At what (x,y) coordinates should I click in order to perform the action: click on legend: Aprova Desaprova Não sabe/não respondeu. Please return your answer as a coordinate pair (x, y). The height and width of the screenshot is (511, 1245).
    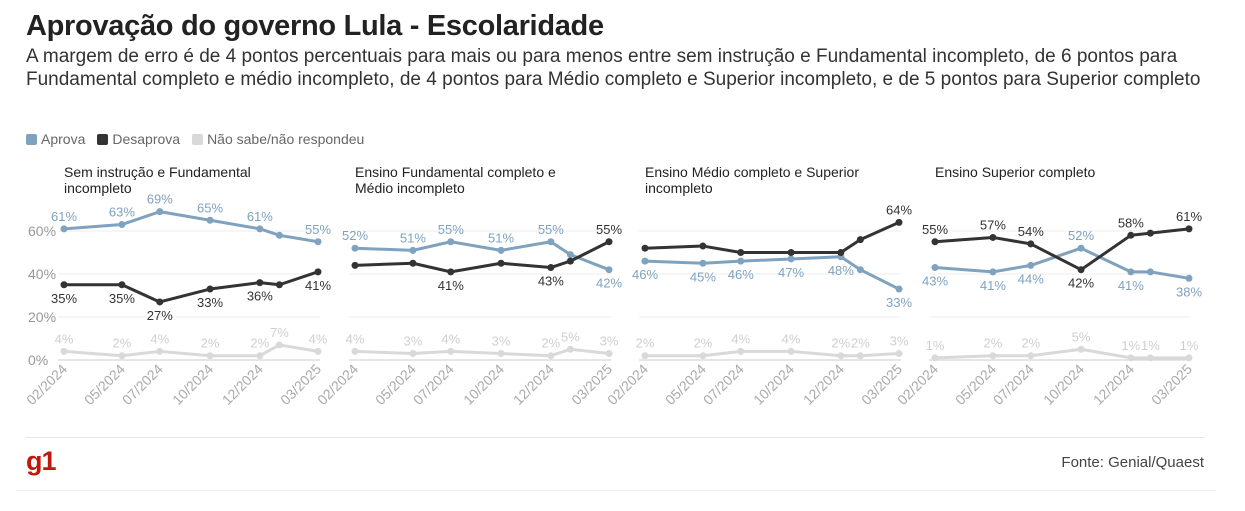
    Looking at the image, I should click on (195, 139).